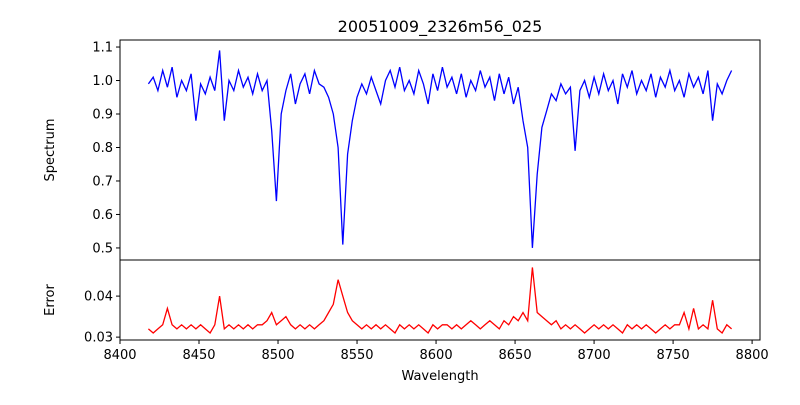  Describe the element at coordinates (102, 215) in the screenshot. I see `y-tick-label: 0.6` at that location.